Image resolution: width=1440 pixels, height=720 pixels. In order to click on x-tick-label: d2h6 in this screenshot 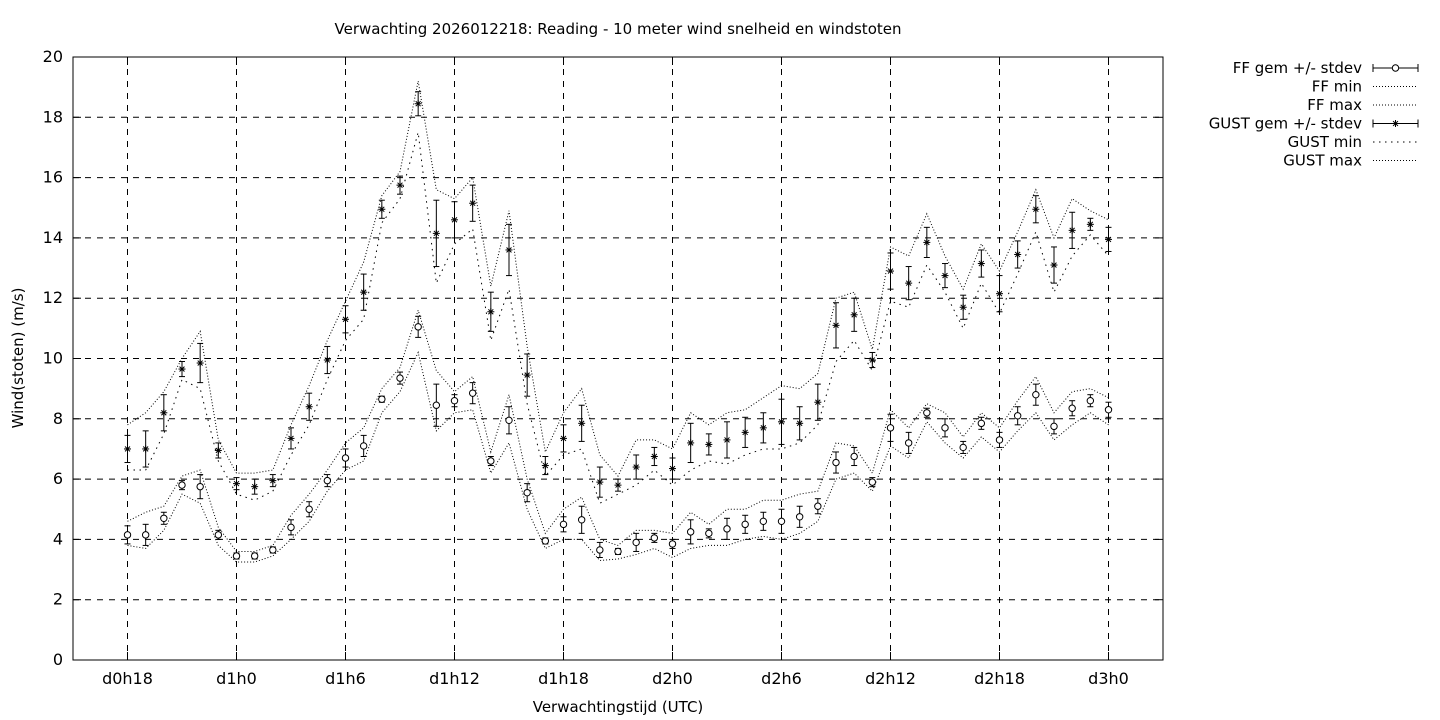, I will do `click(781, 678)`.